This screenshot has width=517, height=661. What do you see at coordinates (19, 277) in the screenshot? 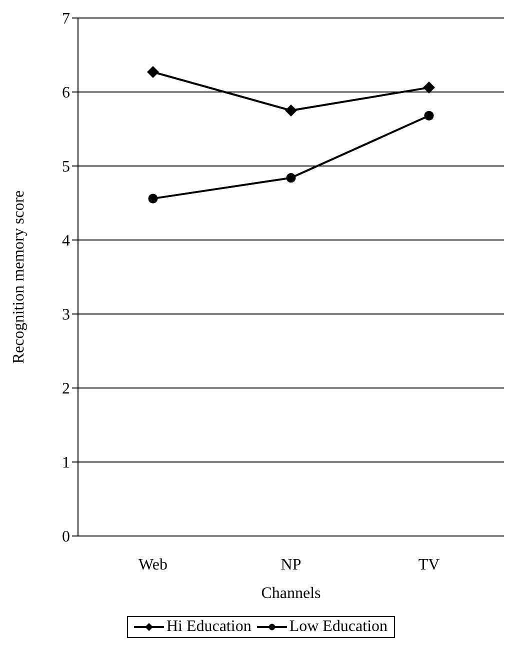
I see `y-axis-title: Recognition memory score` at bounding box center [19, 277].